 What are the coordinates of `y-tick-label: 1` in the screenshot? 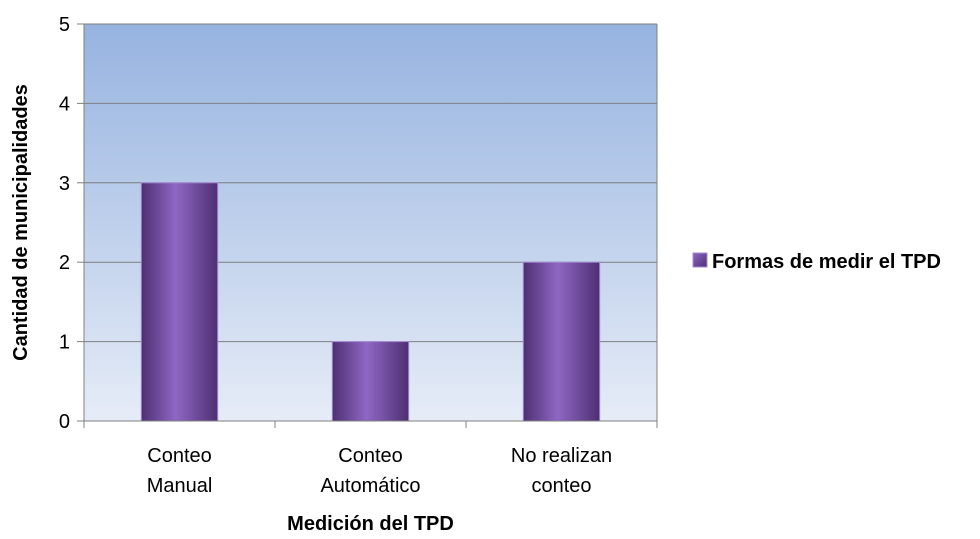 It's located at (64, 343).